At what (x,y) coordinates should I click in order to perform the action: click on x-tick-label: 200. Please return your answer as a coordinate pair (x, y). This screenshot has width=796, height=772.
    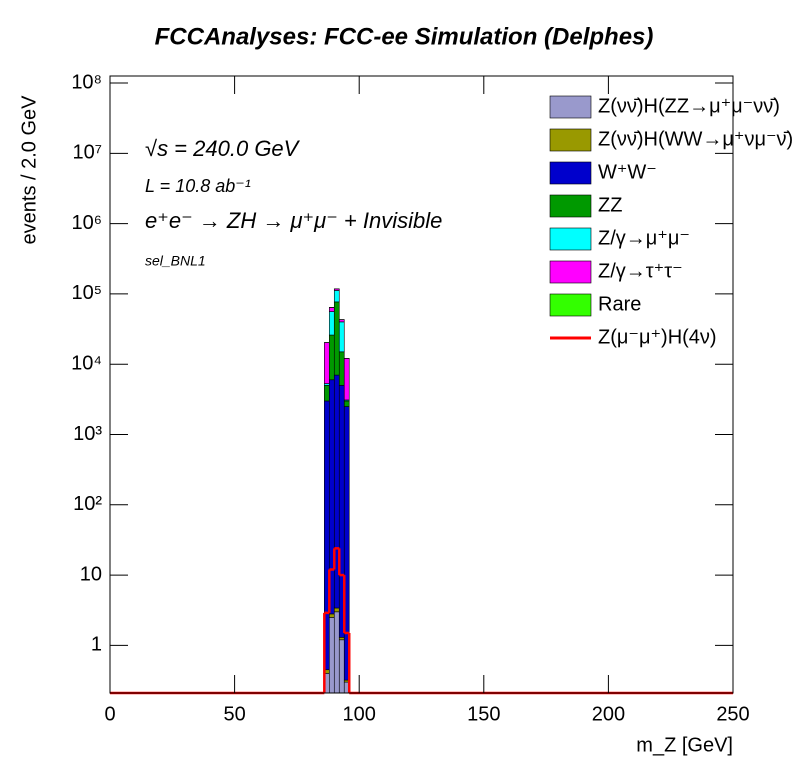
    Looking at the image, I should click on (608, 714).